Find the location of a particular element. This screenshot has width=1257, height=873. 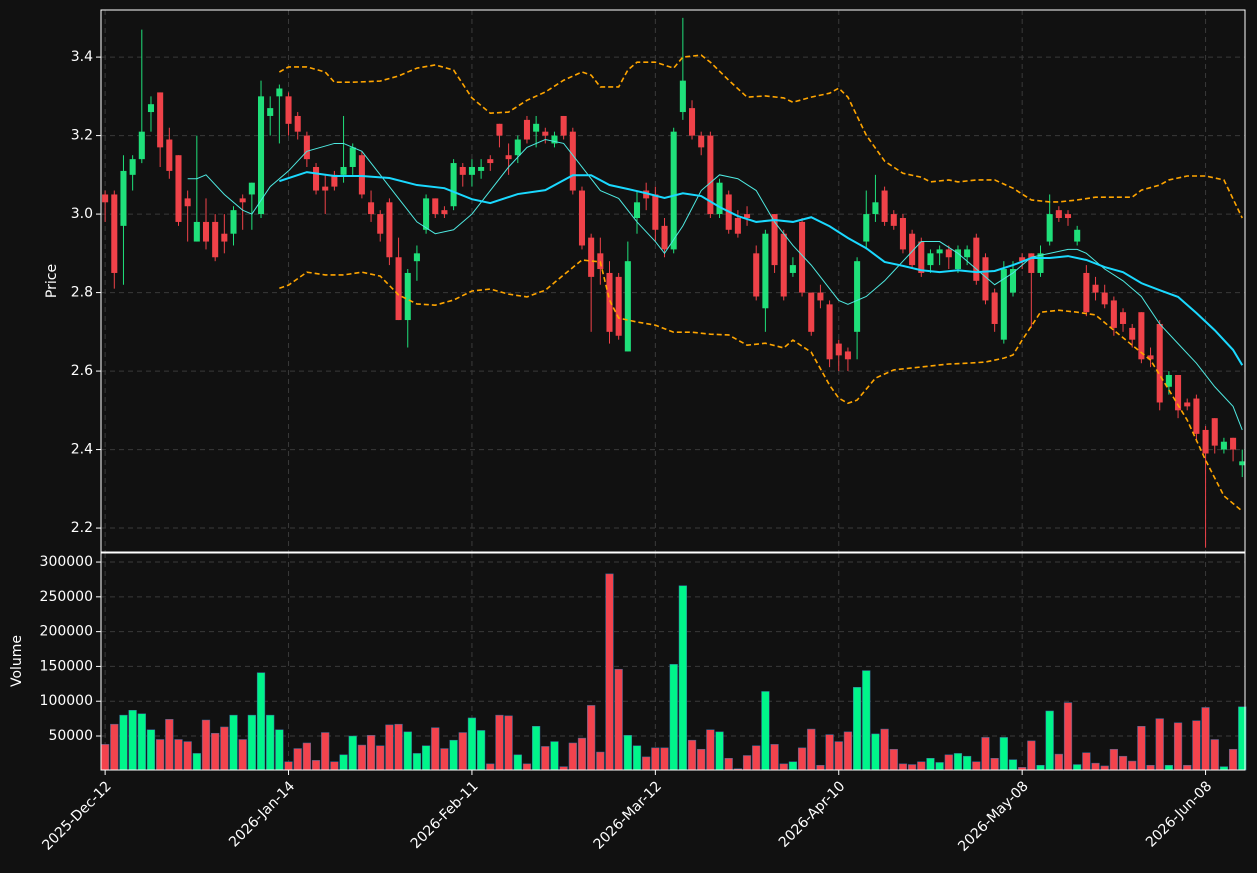

y-tick-label: 100000 is located at coordinates (66, 701).